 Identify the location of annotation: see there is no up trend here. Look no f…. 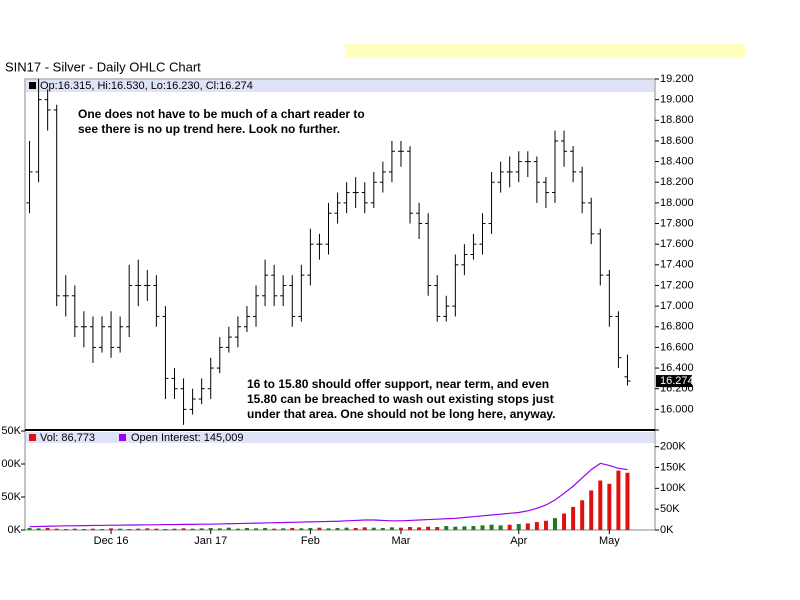
(209, 129).